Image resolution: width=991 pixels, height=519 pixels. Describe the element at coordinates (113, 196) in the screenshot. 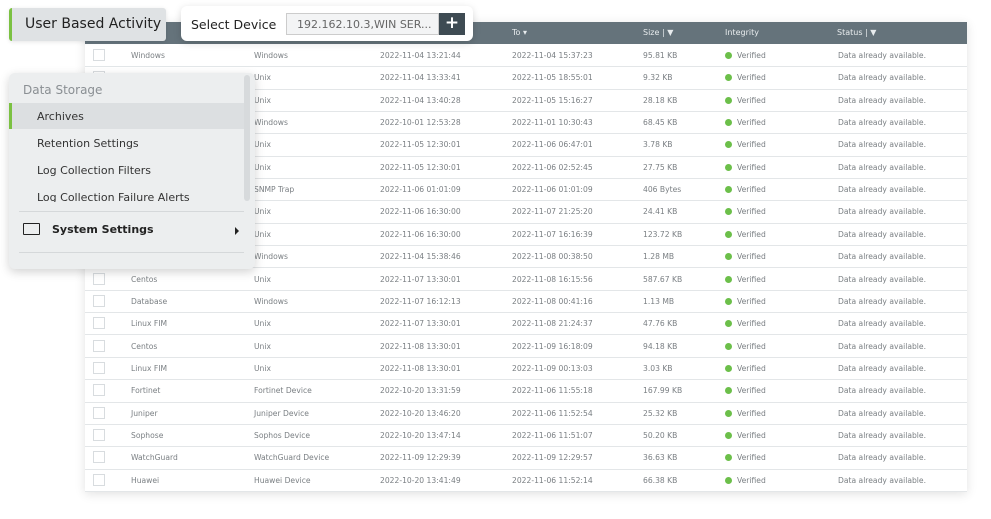

I see `menu-item-log-collection-failure-alerts: Log Collection Failure Alerts` at that location.